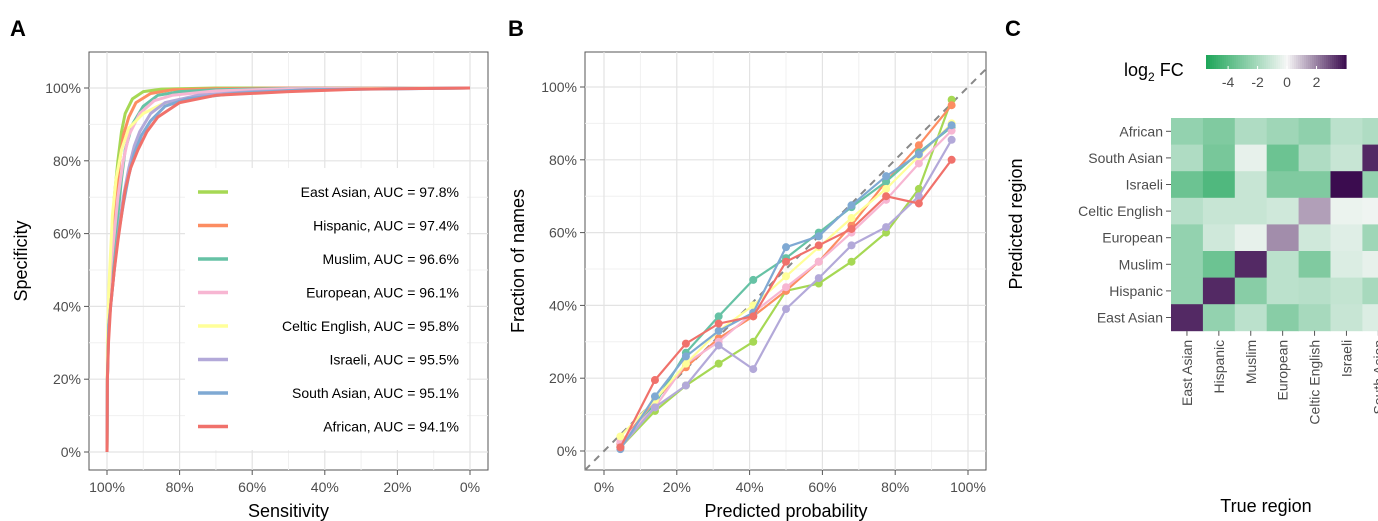 The width and height of the screenshot is (1378, 521). I want to click on roc-y-tick-label: 100%, so click(63, 88).